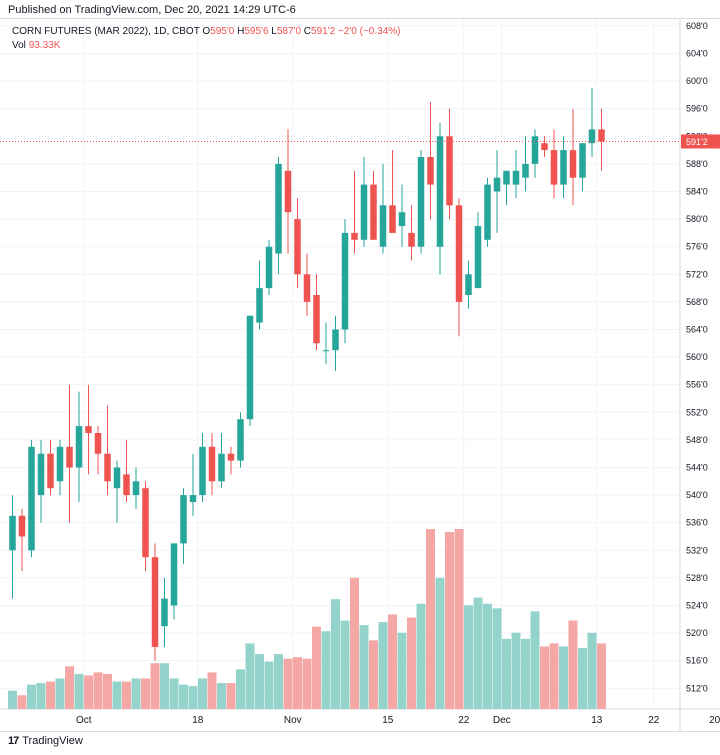 Image resolution: width=720 pixels, height=755 pixels. What do you see at coordinates (654, 720) in the screenshot?
I see `x-tick-label: 22` at bounding box center [654, 720].